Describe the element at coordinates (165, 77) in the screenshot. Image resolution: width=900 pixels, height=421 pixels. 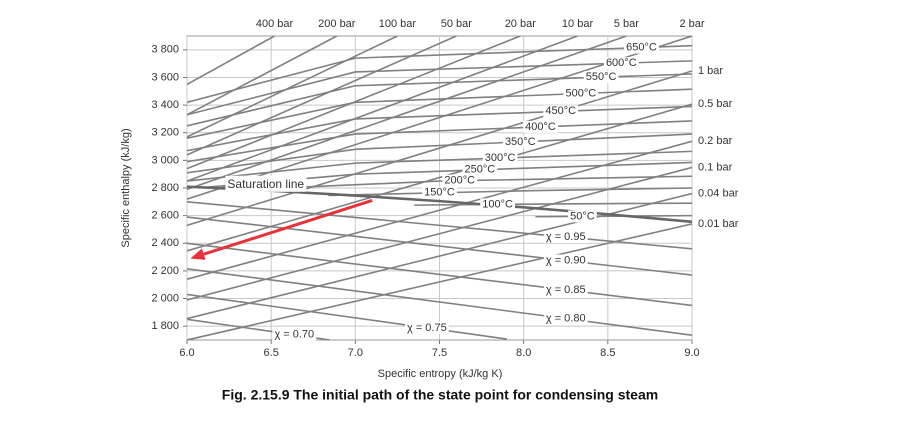
I see `y-tick-label: 3 600` at that location.